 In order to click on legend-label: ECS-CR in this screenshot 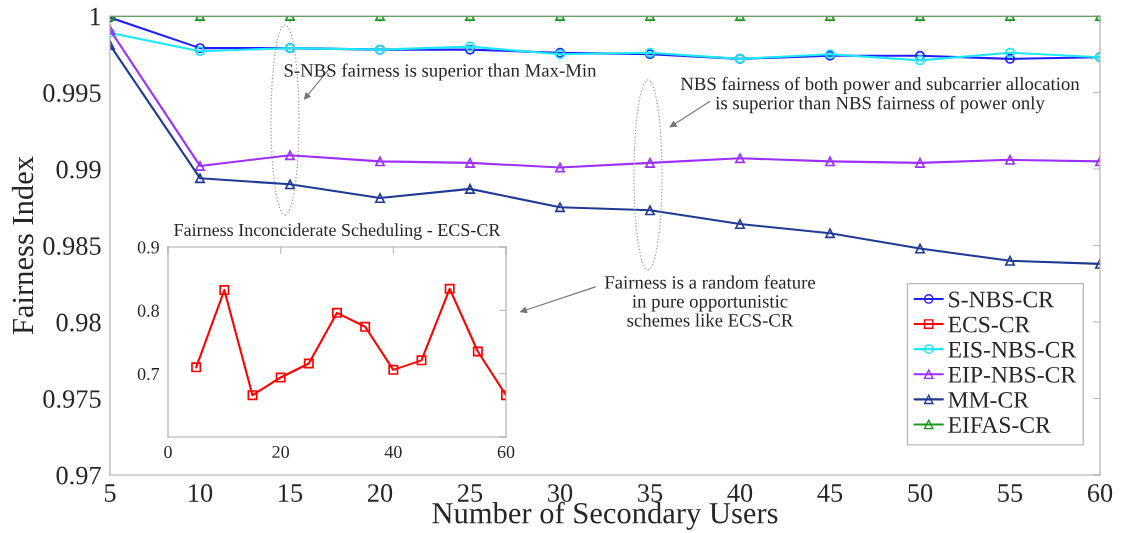, I will do `click(989, 324)`.